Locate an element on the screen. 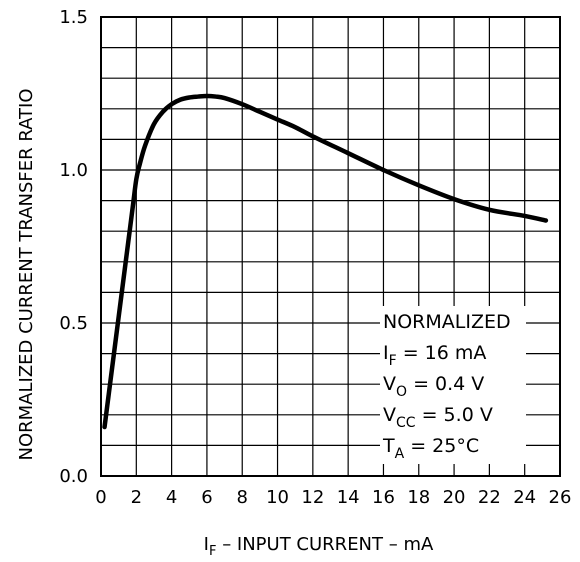 Image resolution: width=580 pixels, height=562 pixels. y-tick-label: 1.0 is located at coordinates (73, 170).